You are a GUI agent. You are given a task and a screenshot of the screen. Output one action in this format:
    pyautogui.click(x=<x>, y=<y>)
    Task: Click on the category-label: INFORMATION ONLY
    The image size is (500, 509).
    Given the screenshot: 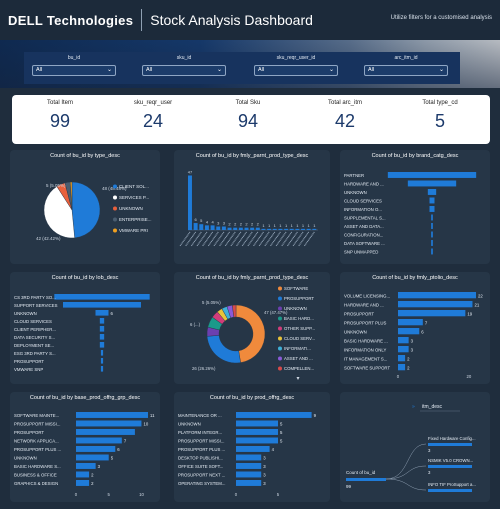 What is the action you would take?
    pyautogui.click(x=365, y=349)
    